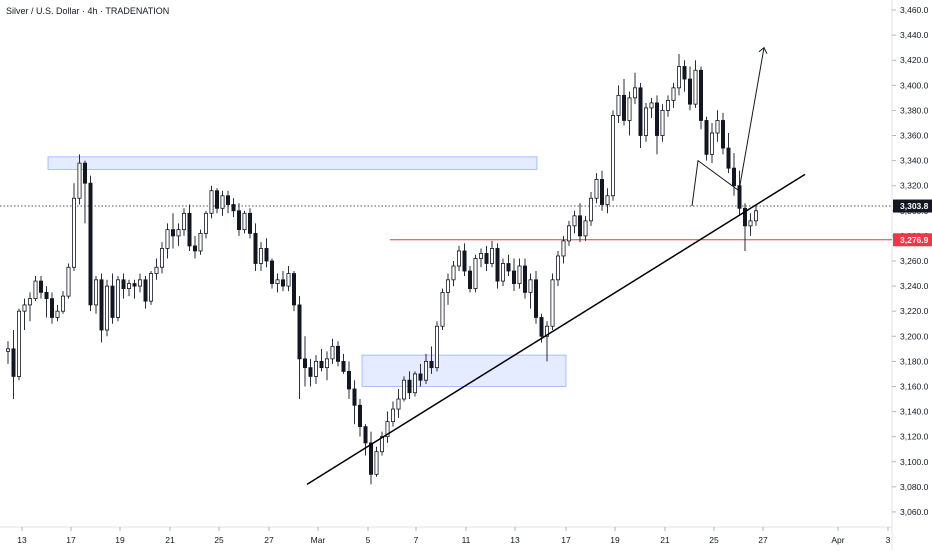 The height and width of the screenshot is (555, 932). I want to click on y-tick-label-17: 3,400.0, so click(914, 85).